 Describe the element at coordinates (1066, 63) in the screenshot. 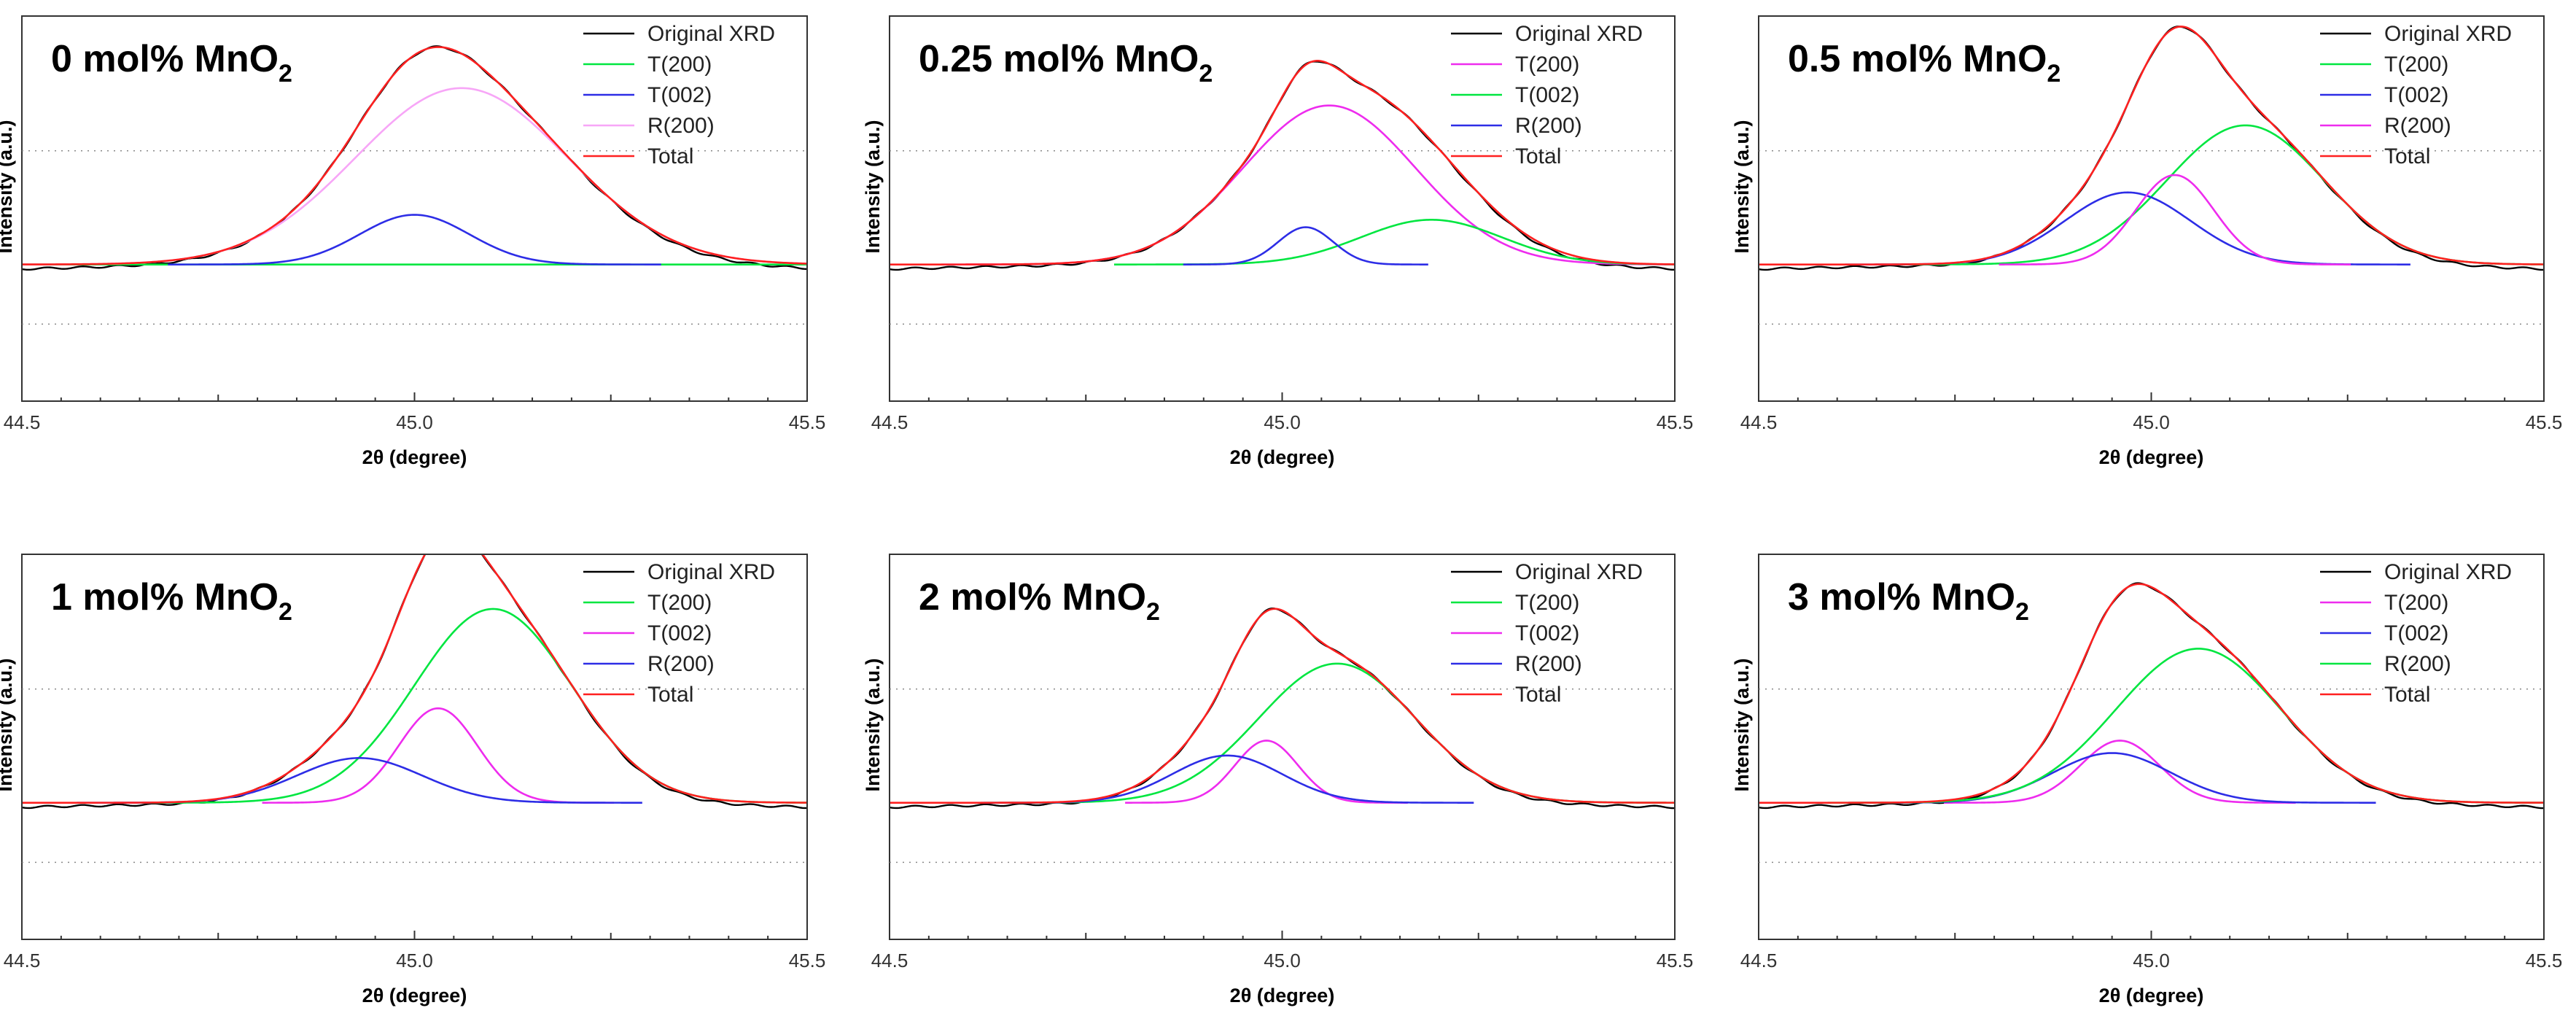

I see `panel-title: 0.25 mol% MnO2` at that location.